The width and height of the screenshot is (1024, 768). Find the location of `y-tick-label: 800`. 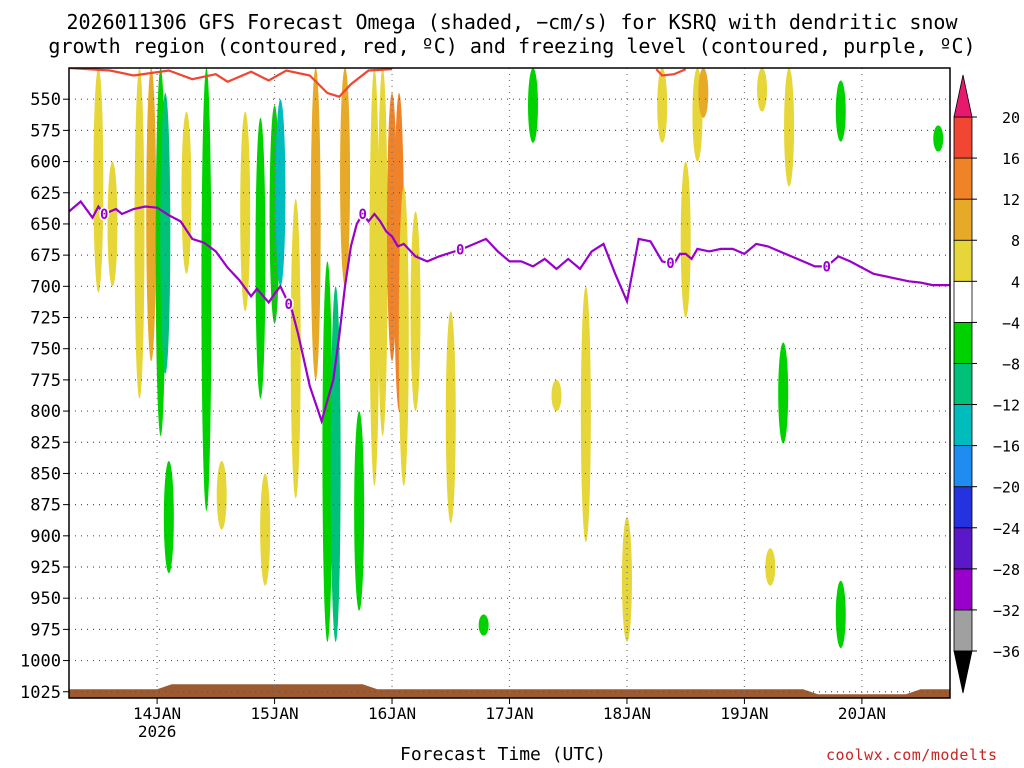

y-tick-label: 800 is located at coordinates (45, 412).